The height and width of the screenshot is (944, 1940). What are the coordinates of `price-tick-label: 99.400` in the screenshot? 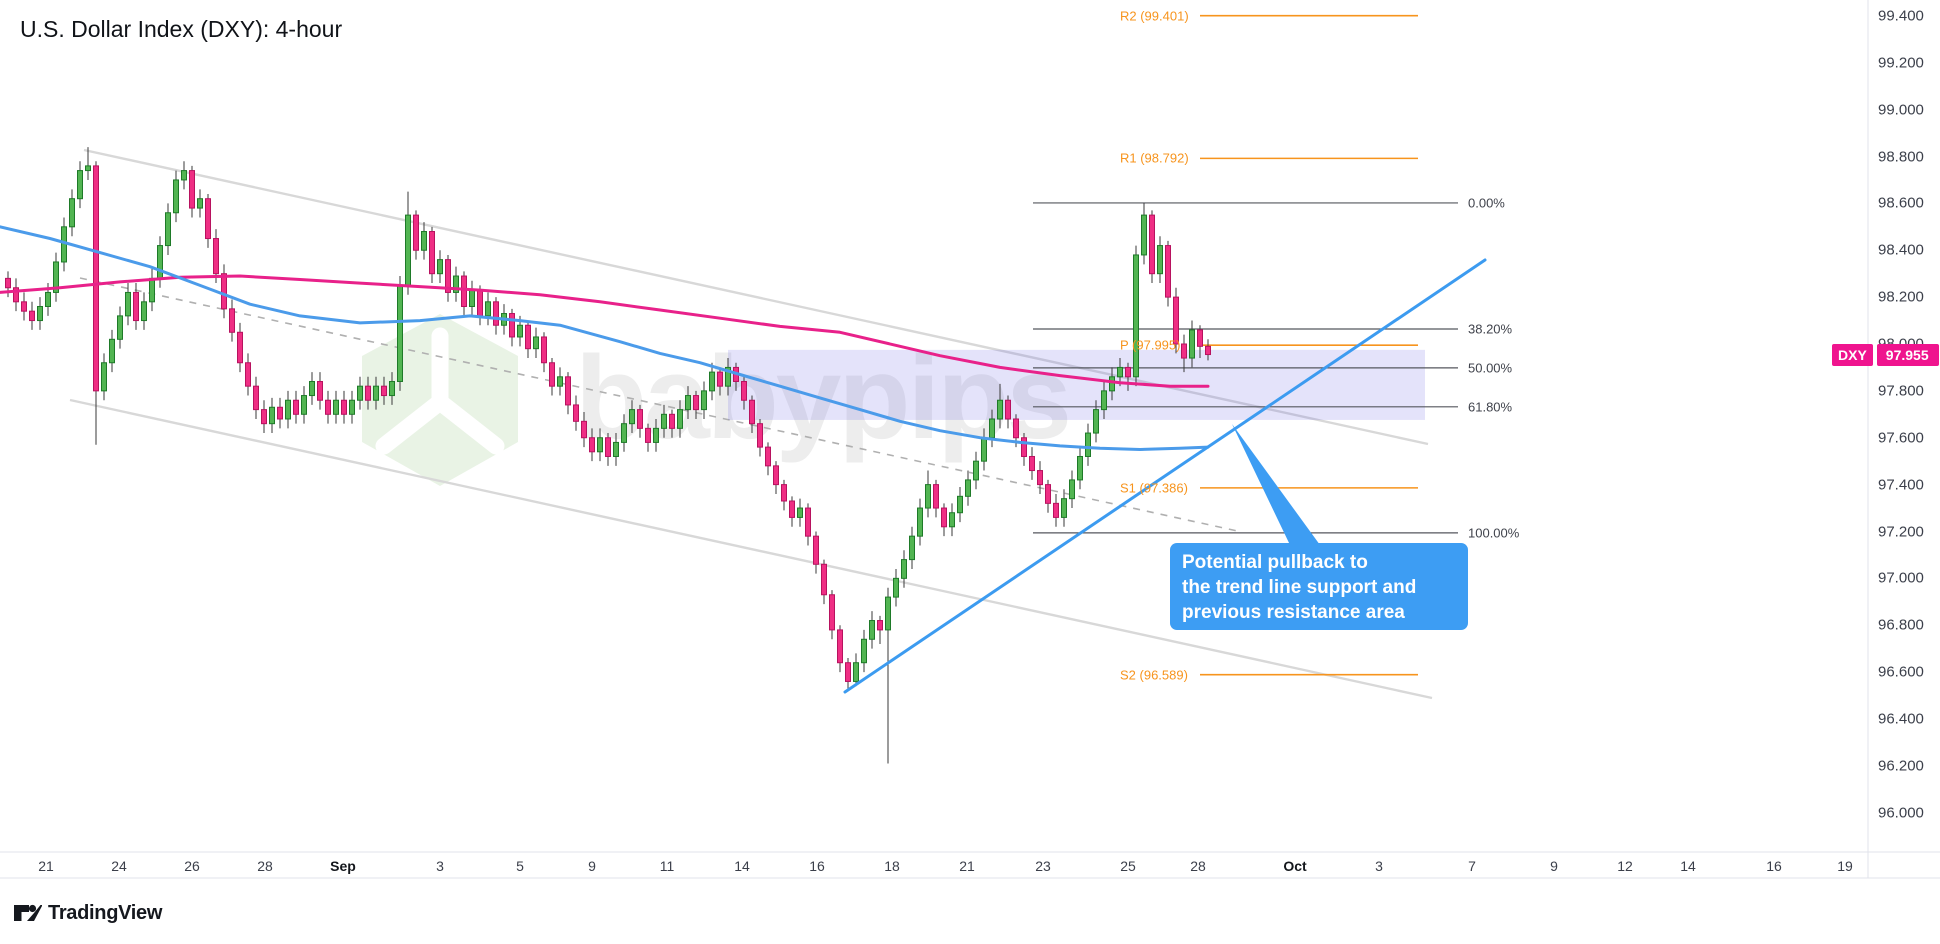 It's located at (1901, 16).